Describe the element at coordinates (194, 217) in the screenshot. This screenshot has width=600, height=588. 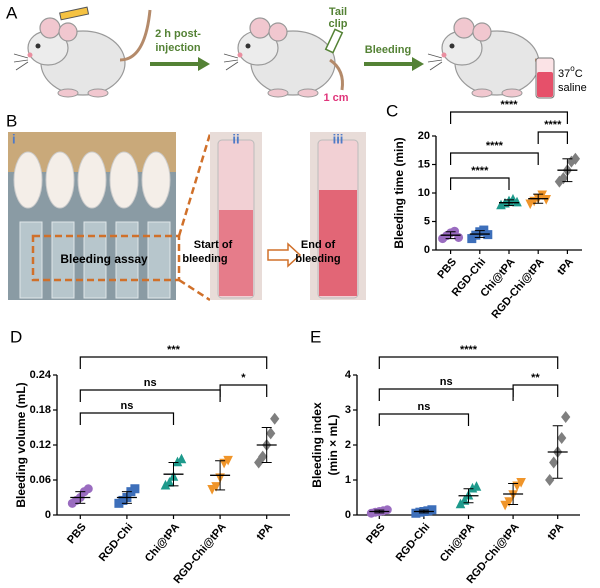
I see `zoom-lines` at that location.